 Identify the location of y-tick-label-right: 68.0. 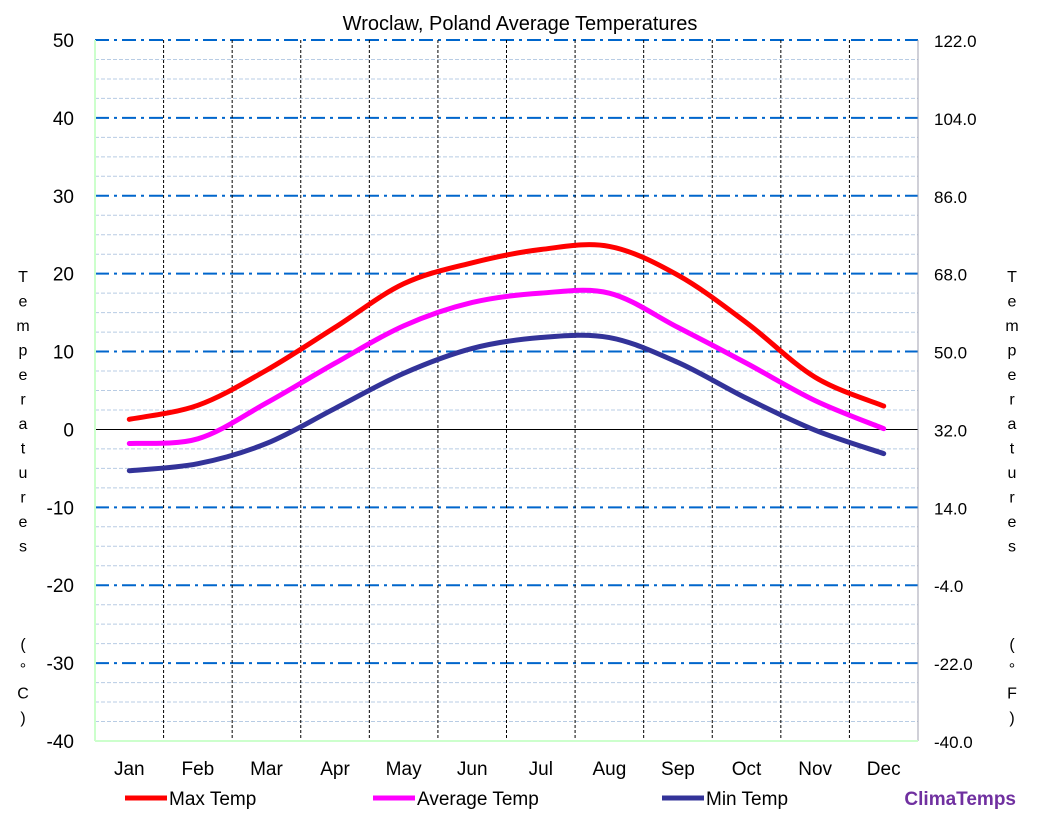
(950, 275).